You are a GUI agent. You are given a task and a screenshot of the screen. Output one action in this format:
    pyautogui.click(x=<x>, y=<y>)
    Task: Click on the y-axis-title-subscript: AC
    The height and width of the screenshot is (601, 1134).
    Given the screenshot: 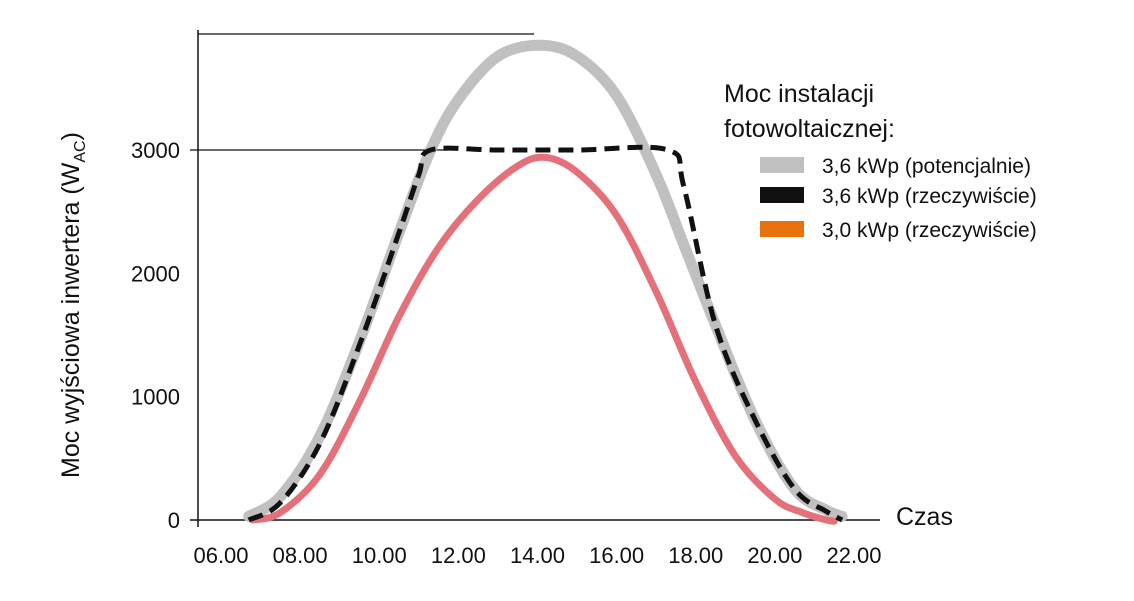 What is the action you would take?
    pyautogui.click(x=80, y=151)
    